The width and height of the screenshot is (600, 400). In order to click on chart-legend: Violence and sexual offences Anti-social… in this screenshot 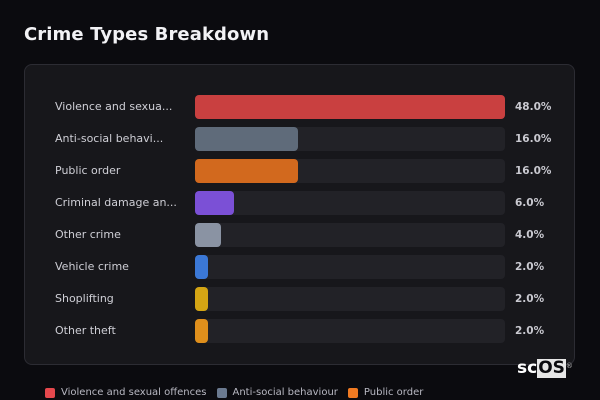, I will do `click(234, 392)`.